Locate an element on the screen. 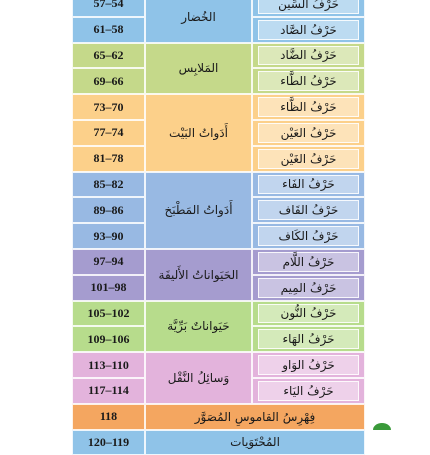 The height and width of the screenshot is (455, 430). page-range: 109–106 is located at coordinates (108, 339).